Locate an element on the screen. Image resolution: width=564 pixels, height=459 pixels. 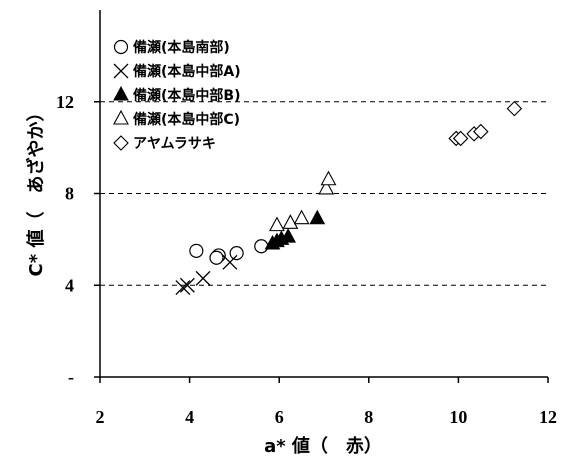
y-tick-label: 12 is located at coordinates (65, 102).